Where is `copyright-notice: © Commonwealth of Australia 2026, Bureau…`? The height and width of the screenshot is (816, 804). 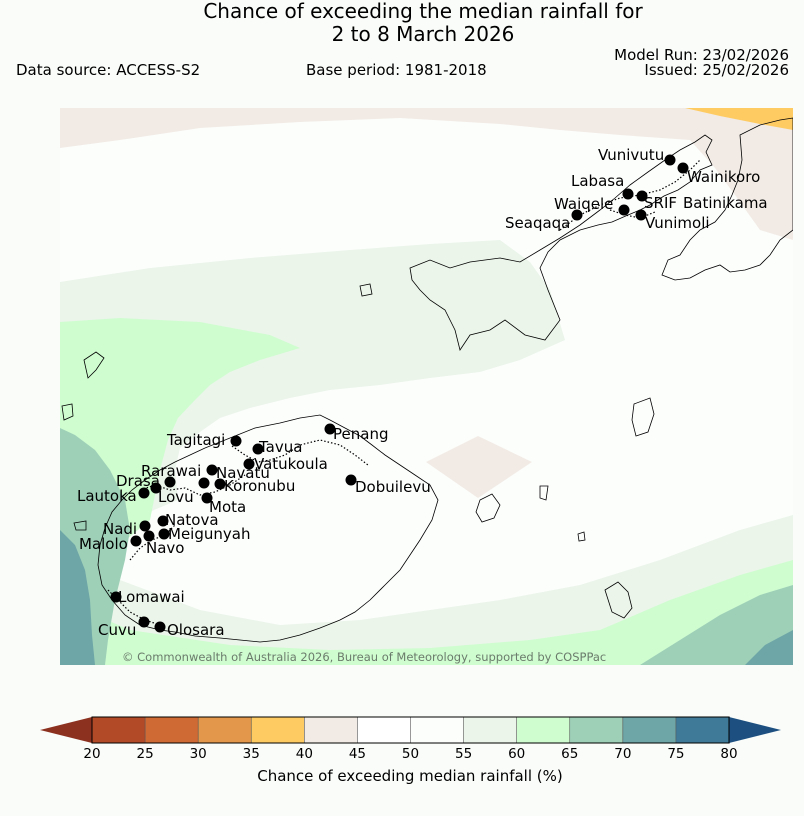
copyright-notice: © Commonwealth of Australia 2026, Bureau… is located at coordinates (364, 657).